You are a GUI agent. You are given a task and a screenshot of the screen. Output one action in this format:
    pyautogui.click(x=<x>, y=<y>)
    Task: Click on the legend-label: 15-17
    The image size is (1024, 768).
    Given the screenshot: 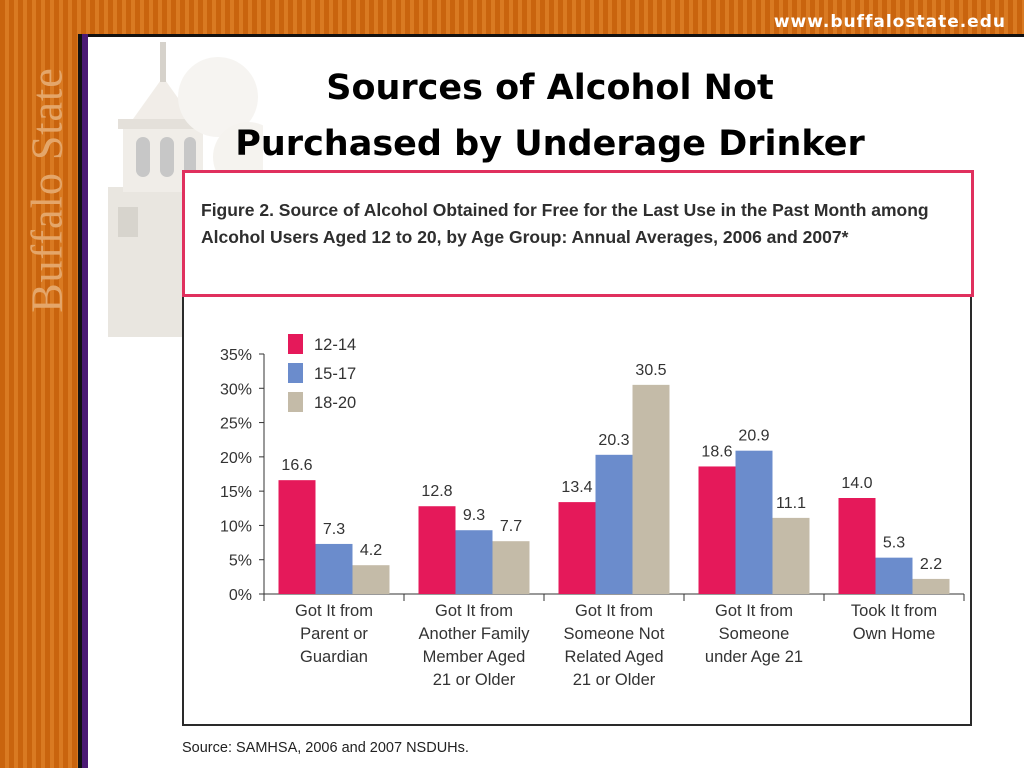 What is the action you would take?
    pyautogui.click(x=335, y=374)
    